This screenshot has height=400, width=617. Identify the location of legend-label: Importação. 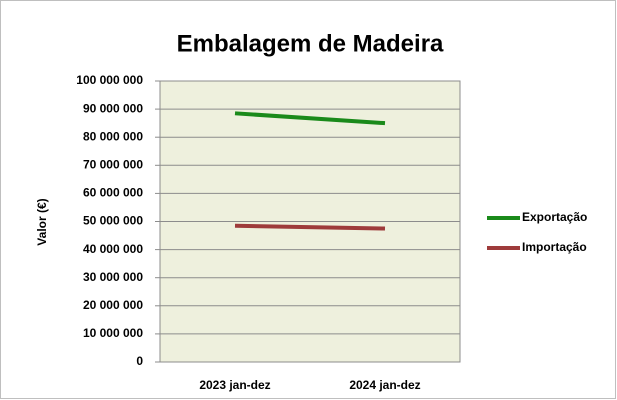
(554, 247).